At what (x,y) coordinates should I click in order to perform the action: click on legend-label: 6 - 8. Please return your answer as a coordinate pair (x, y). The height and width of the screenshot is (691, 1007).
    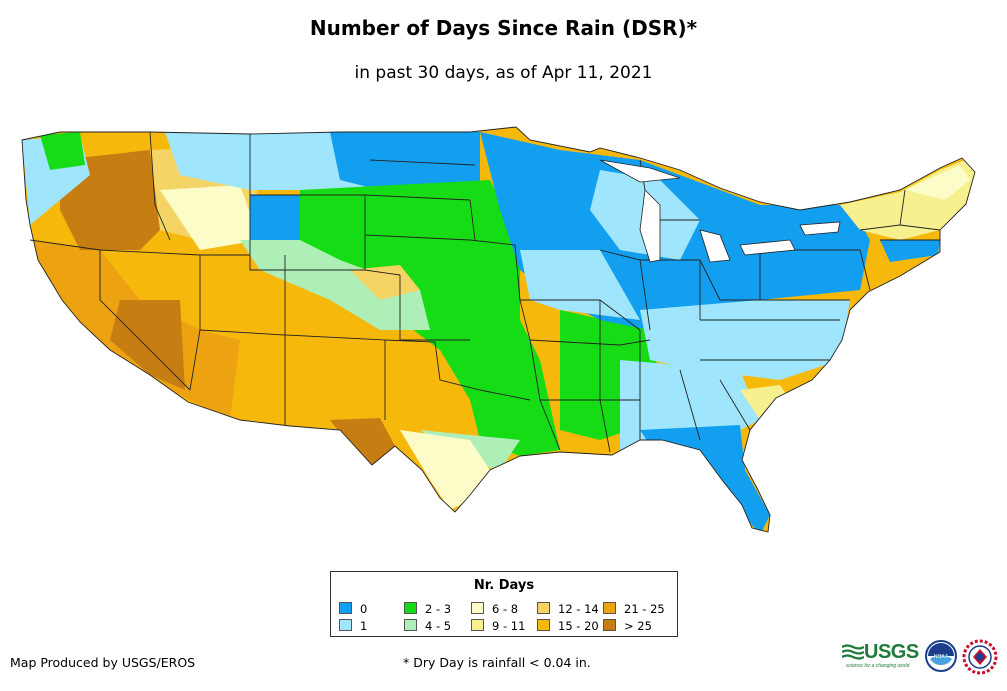
    Looking at the image, I should click on (505, 609).